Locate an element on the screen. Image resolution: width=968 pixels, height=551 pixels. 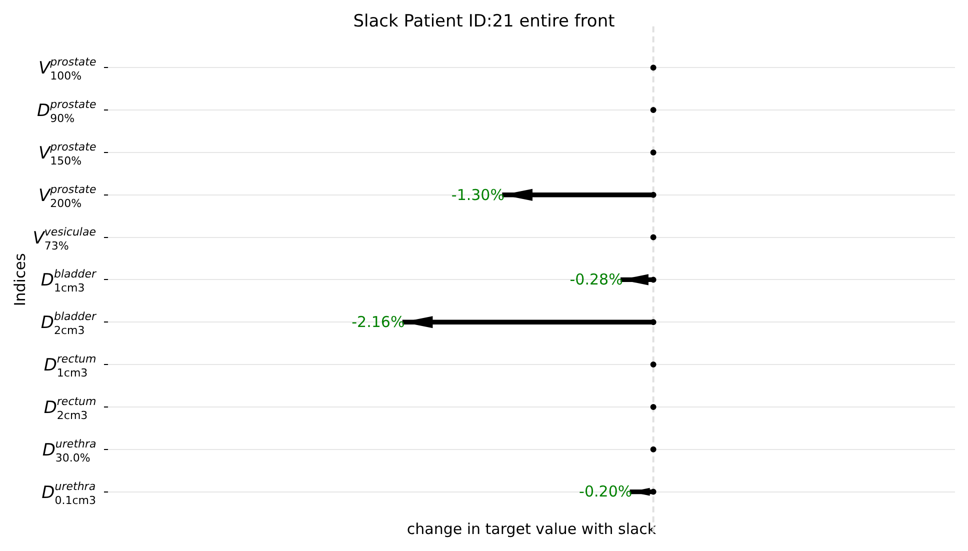
data-label: -0.28% is located at coordinates (596, 279).